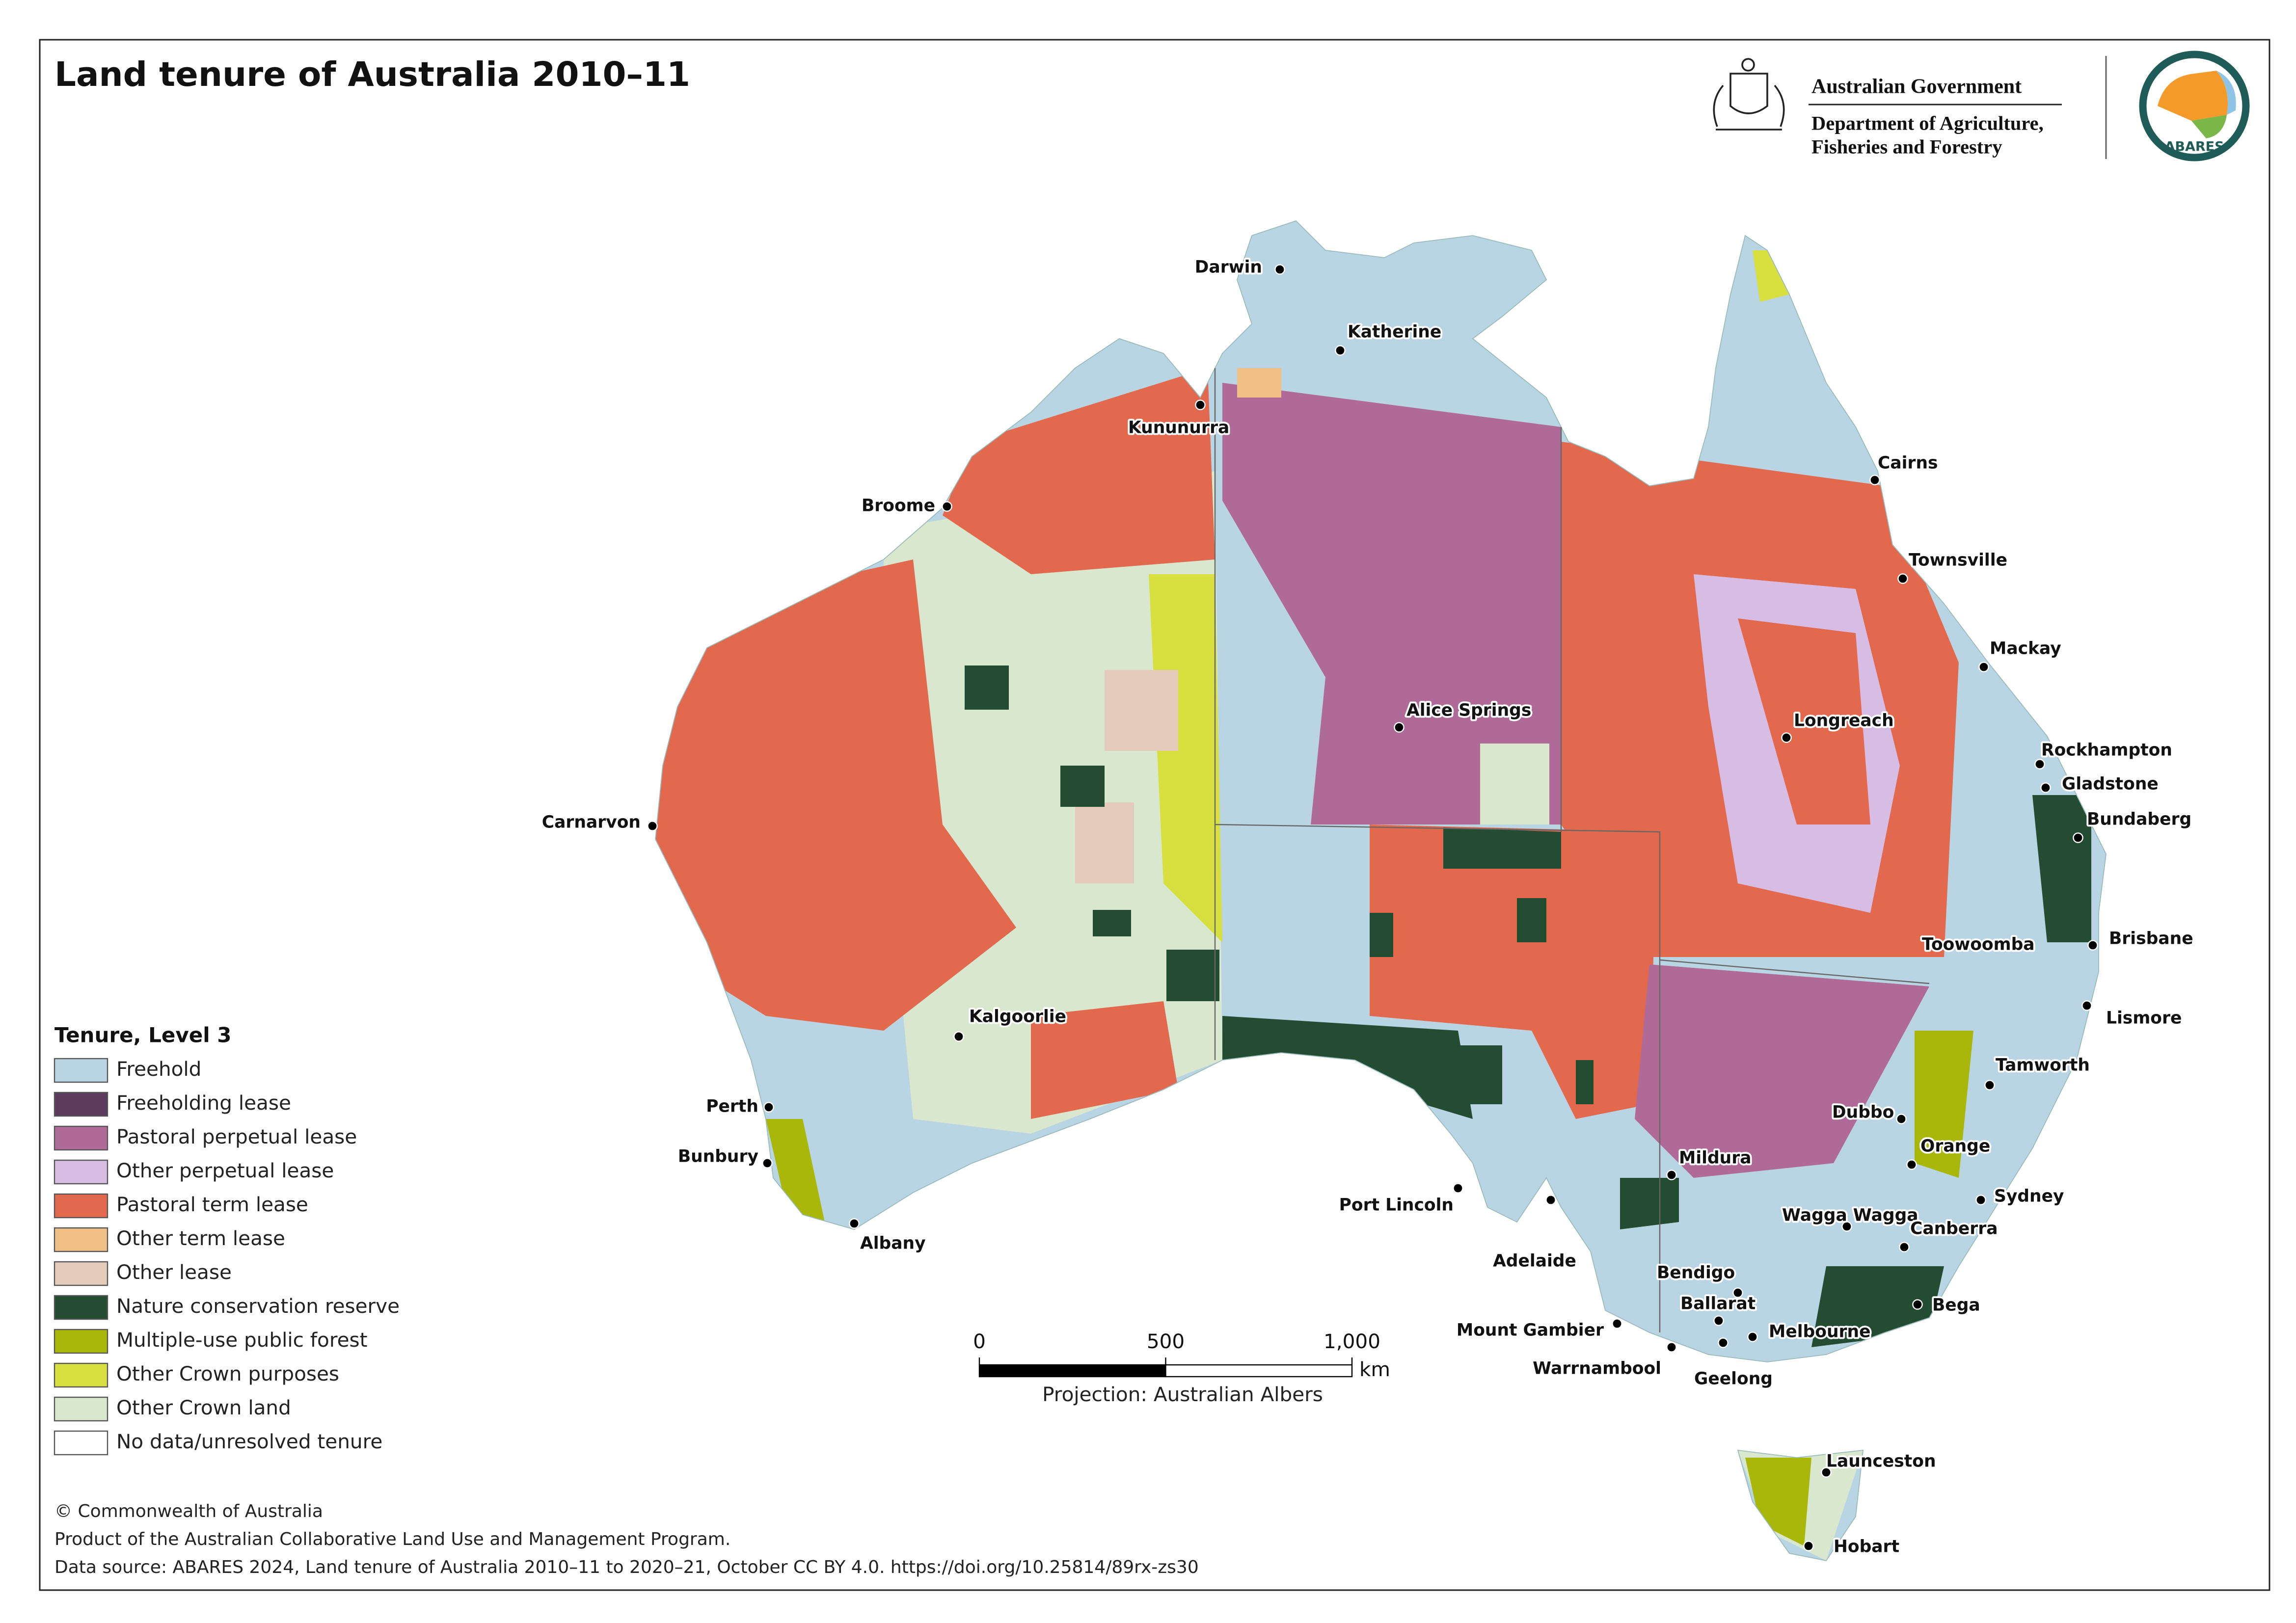  What do you see at coordinates (203, 1407) in the screenshot?
I see `legend-label: Other Crown land` at bounding box center [203, 1407].